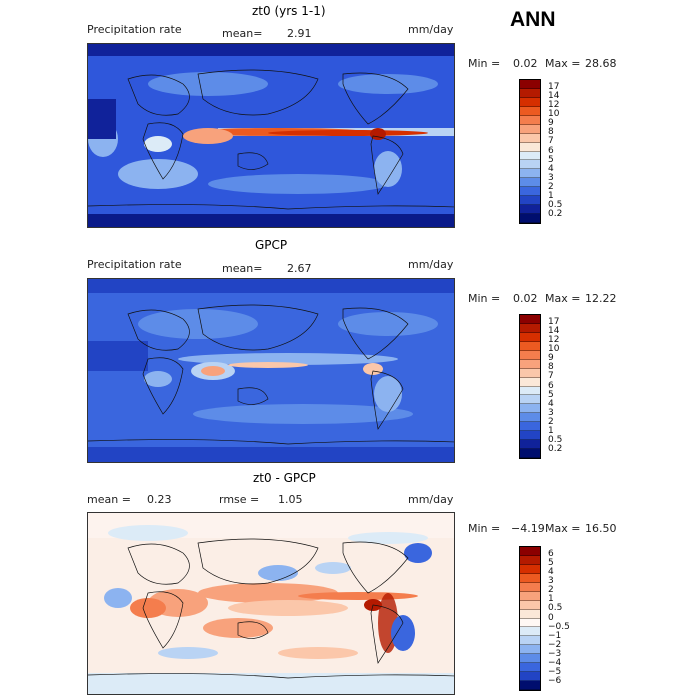  Describe the element at coordinates (242, 268) in the screenshot. I see `panel2-mean-label: mean=` at that location.